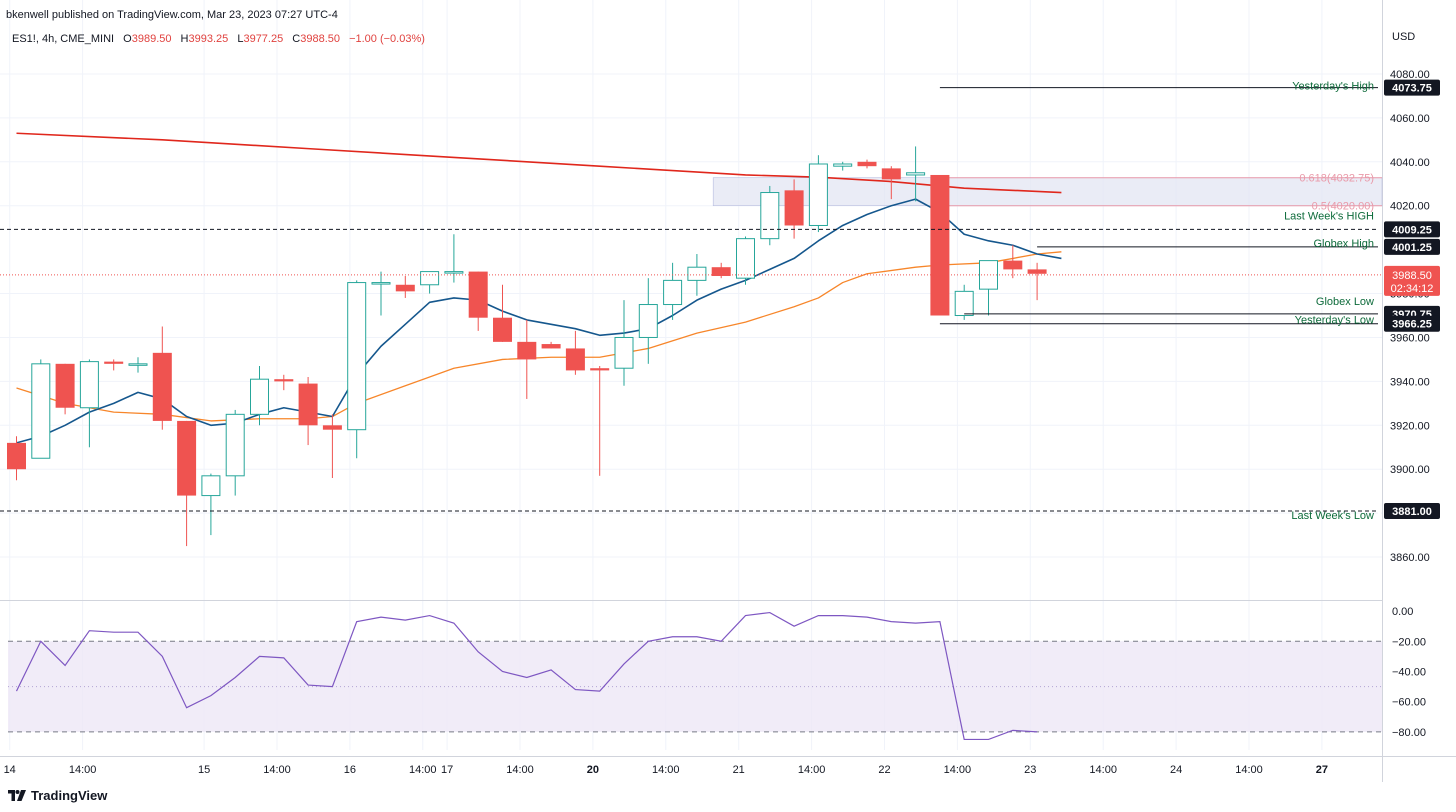  I want to click on level-price-label: 4009.25, so click(1412, 230).